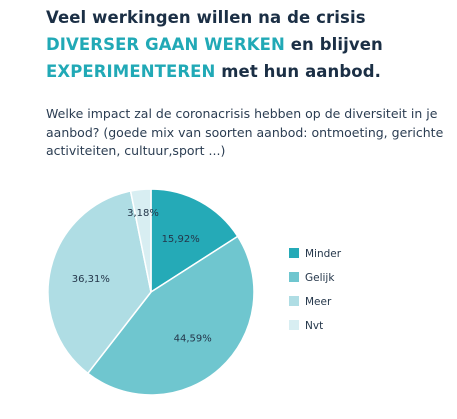 This screenshot has width=457, height=419. Describe the element at coordinates (323, 254) in the screenshot. I see `legend-label-minder: Minder` at that location.